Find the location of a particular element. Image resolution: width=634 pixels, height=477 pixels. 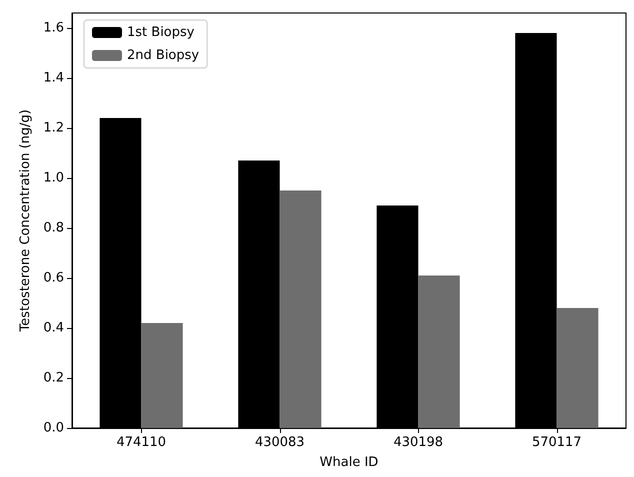

y-tick-label: 0.4 is located at coordinates (53, 328).